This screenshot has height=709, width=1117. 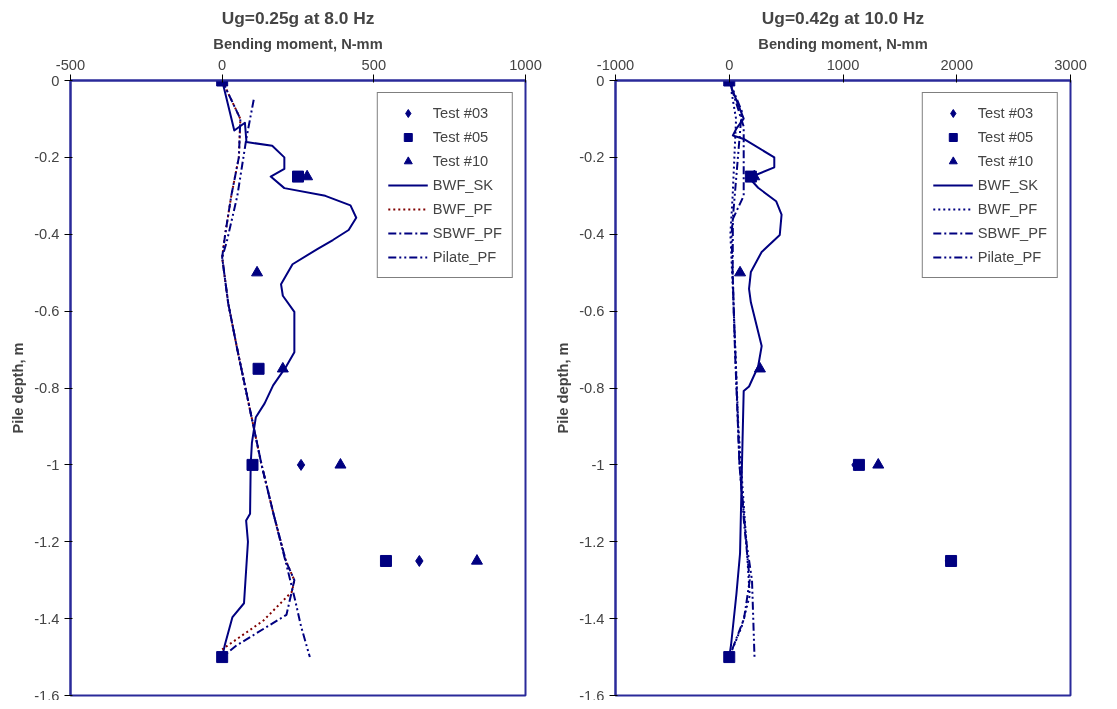 What do you see at coordinates (843, 17) in the screenshot?
I see `chart-title: Ug=0.42g at 10.0 Hz` at bounding box center [843, 17].